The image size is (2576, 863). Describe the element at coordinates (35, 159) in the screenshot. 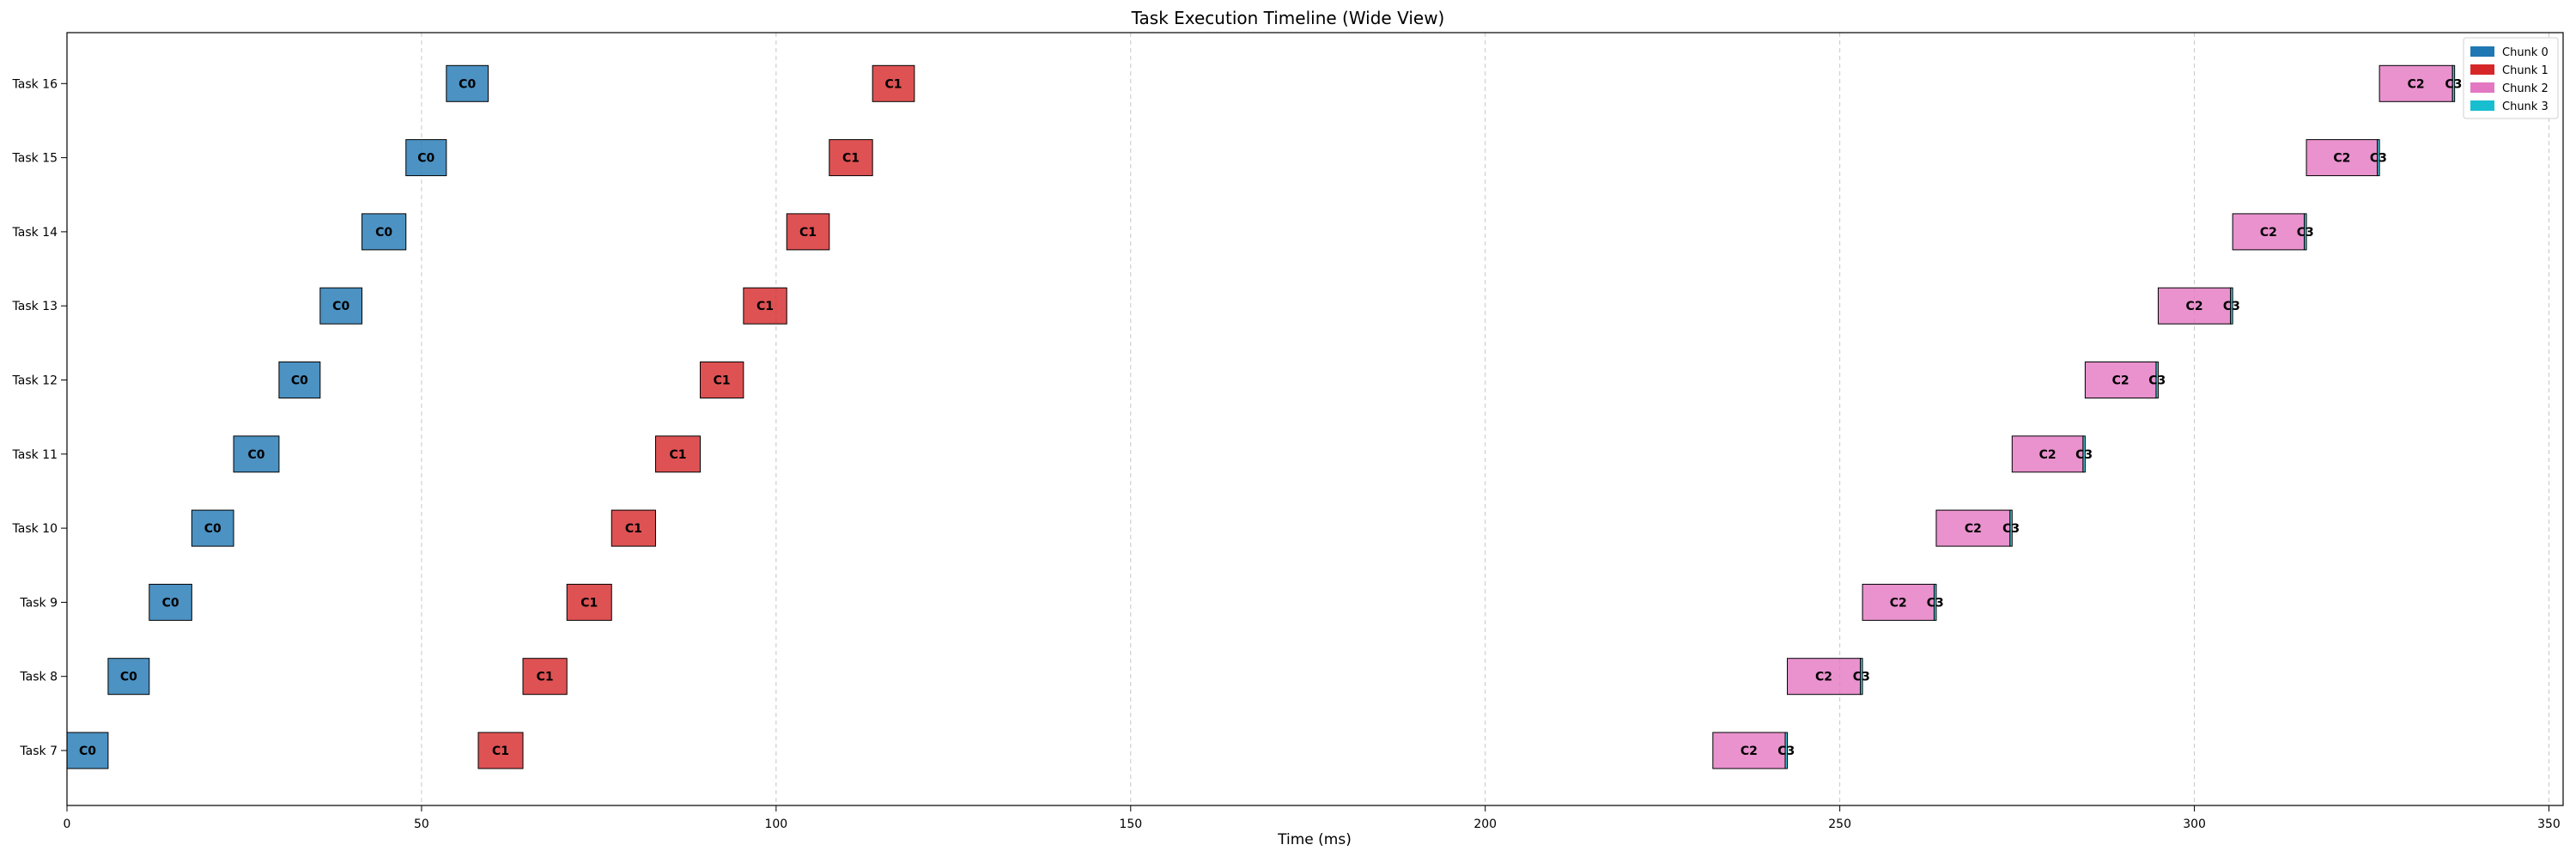

I see `y-tick-label: Task 15` at that location.